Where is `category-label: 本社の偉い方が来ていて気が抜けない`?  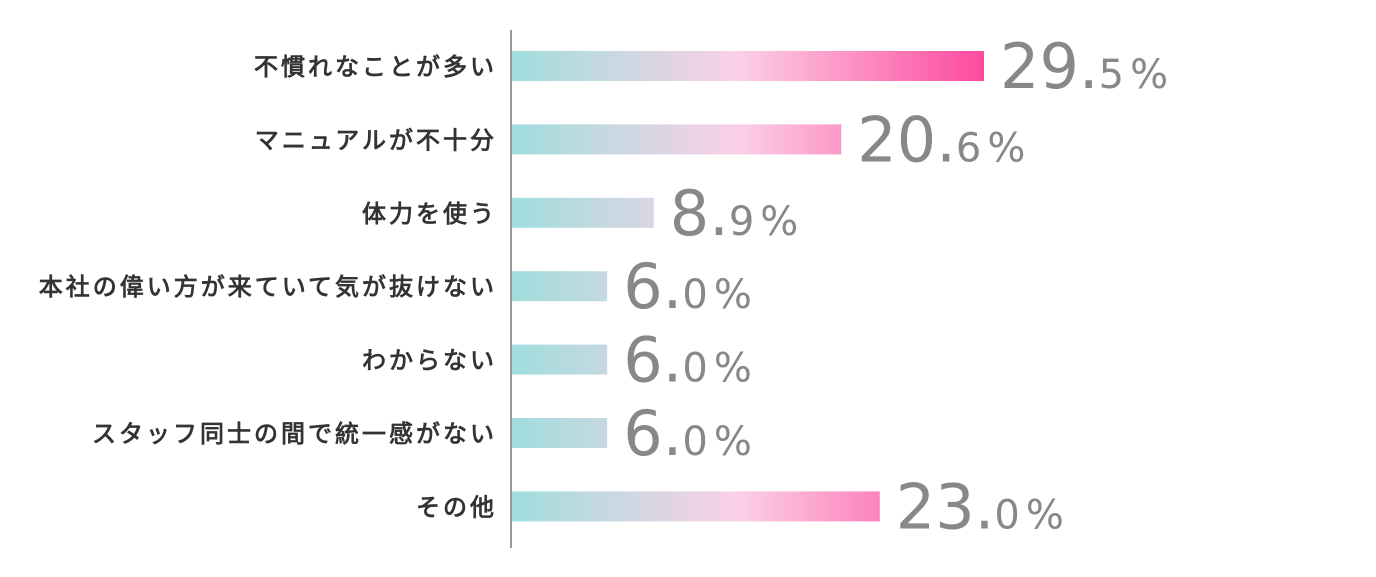
category-label: 本社の偉い方が来ていて気が抜けない is located at coordinates (268, 287).